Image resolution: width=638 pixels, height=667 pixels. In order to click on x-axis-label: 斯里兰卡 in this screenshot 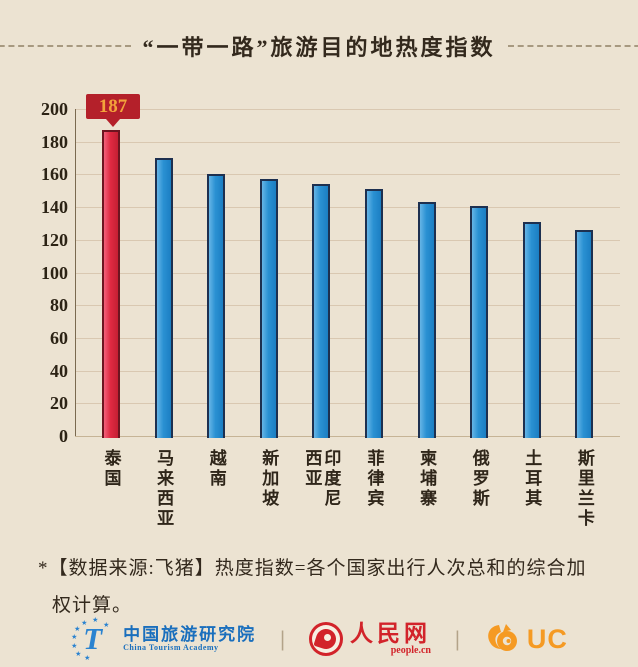, I will do `click(584, 489)`.